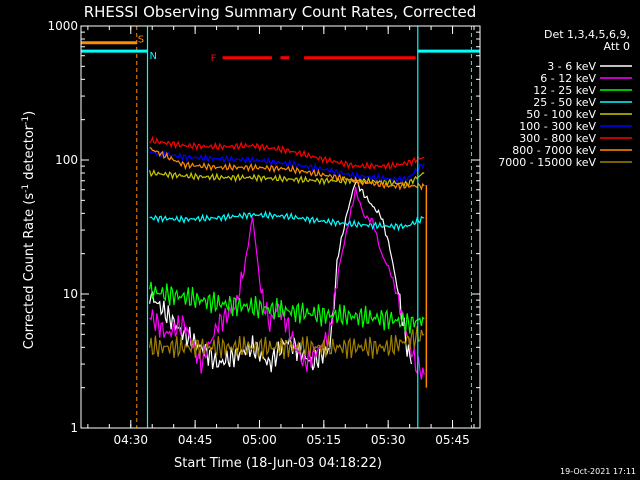  I want to click on flag-label-n: N, so click(153, 56).